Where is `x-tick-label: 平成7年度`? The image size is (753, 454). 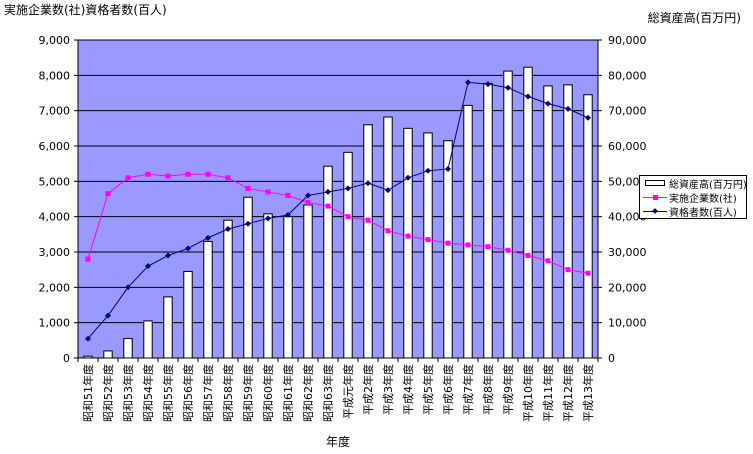
x-tick-label: 平成7年度 is located at coordinates (468, 389).